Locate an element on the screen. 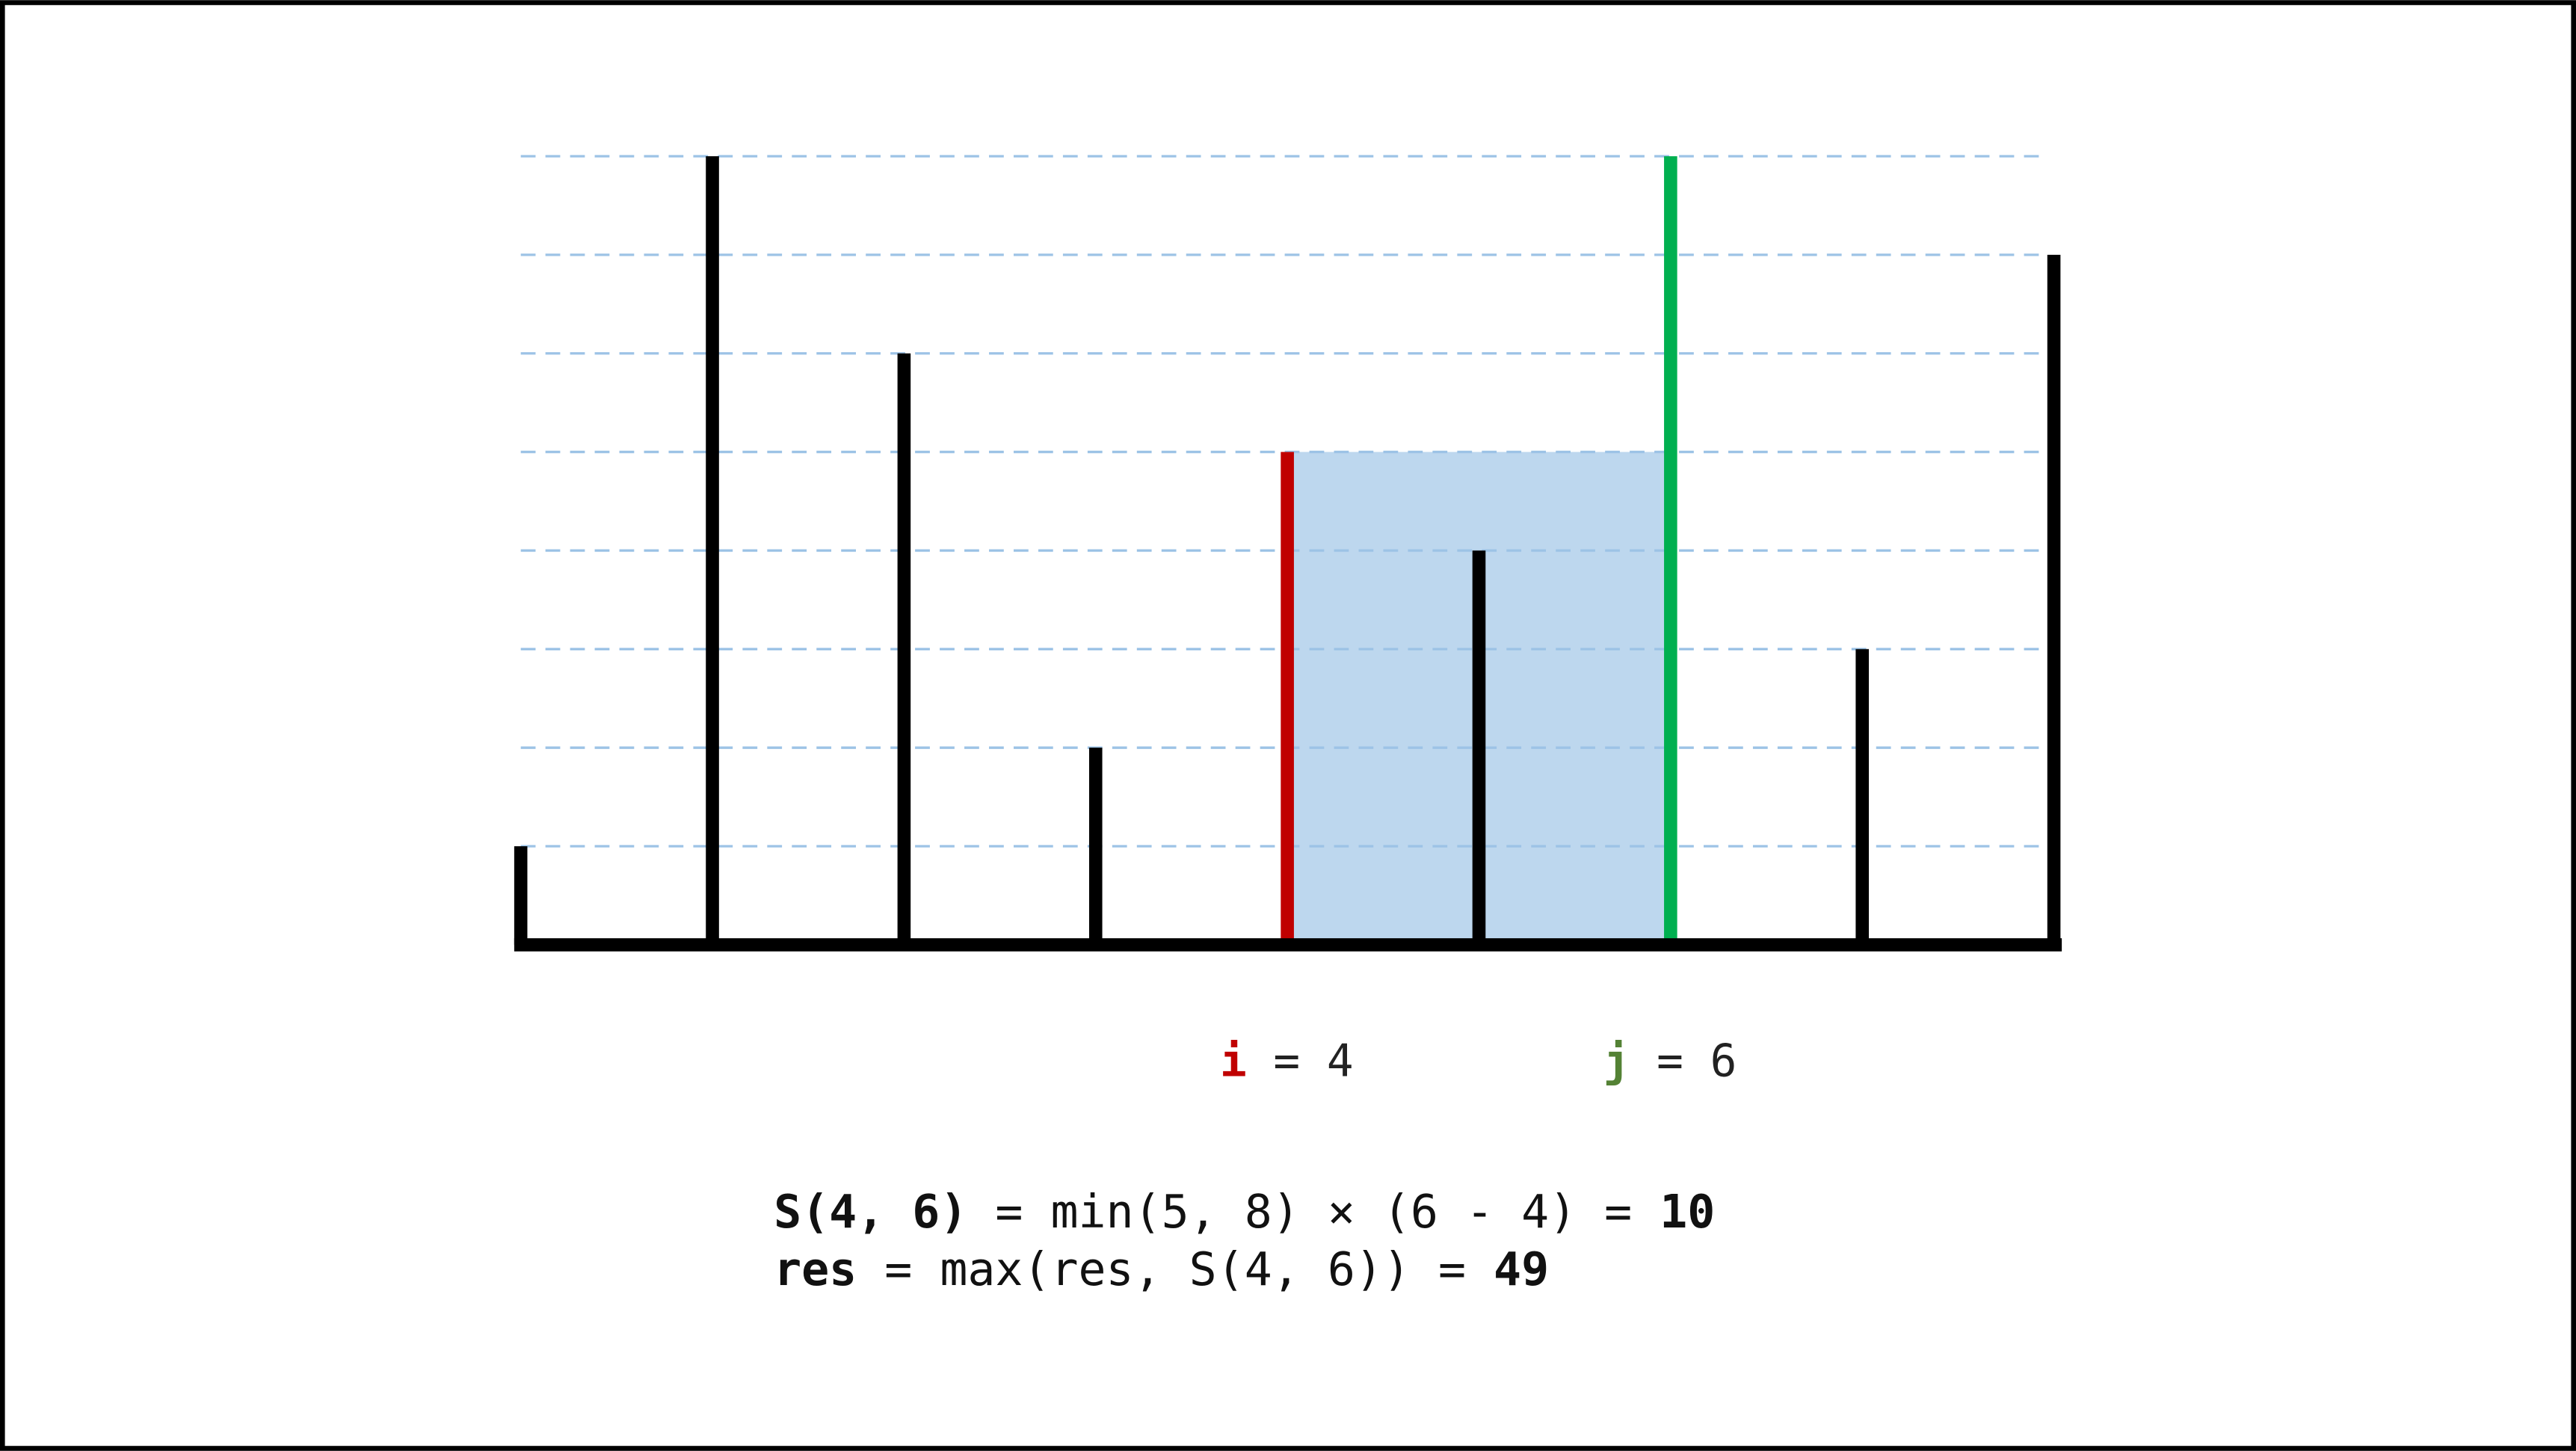 This screenshot has width=2576, height=1451. pointer-name: i is located at coordinates (1233, 1061).